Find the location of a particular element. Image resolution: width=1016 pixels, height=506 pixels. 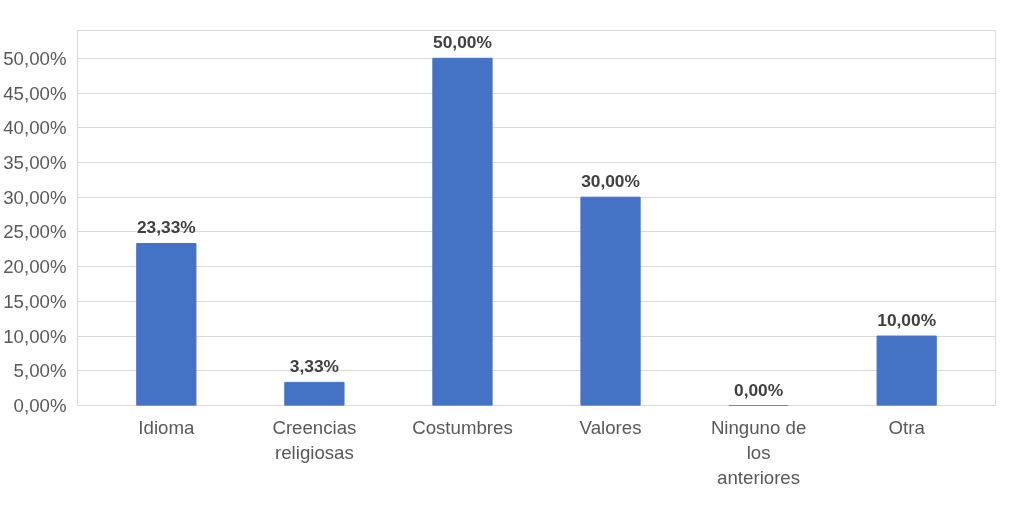

x-tick-label: Costumbres is located at coordinates (462, 427).